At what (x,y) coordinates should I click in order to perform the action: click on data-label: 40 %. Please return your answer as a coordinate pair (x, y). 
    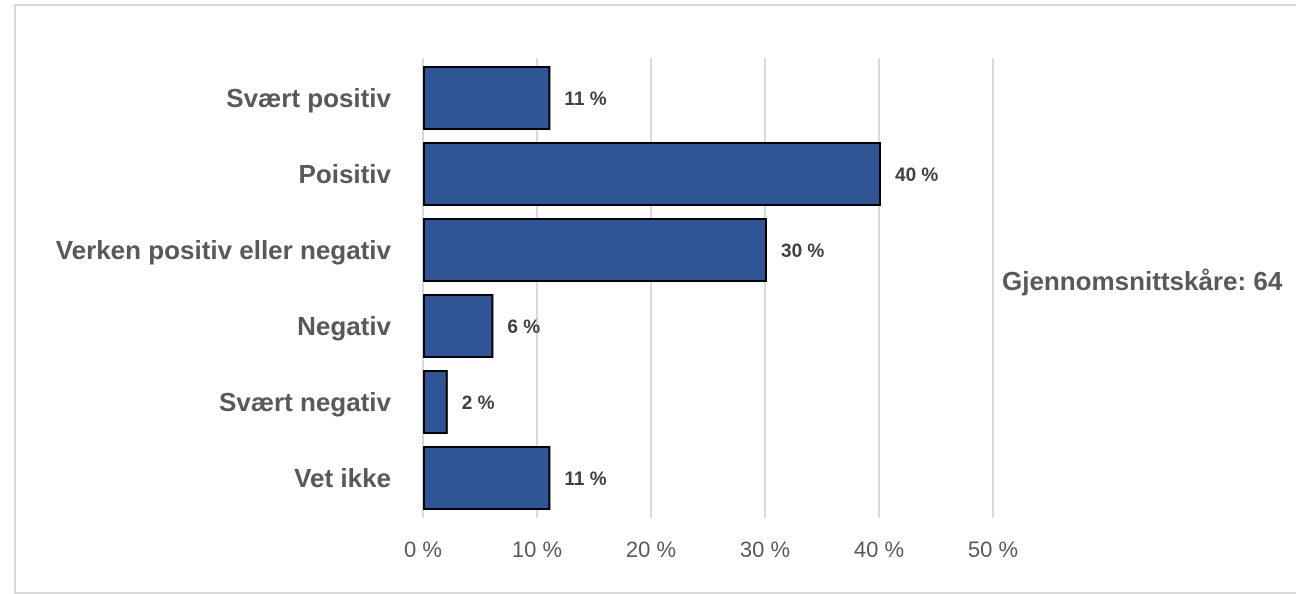
    Looking at the image, I should click on (916, 175).